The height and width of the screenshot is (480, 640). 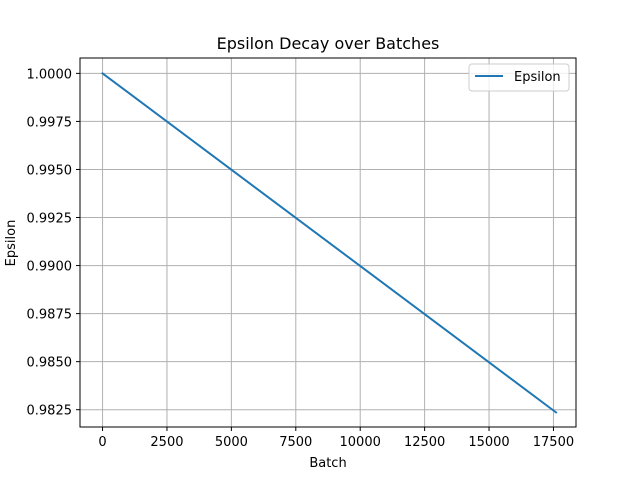 What do you see at coordinates (50, 74) in the screenshot?
I see `y-tick-label: 1.0000` at bounding box center [50, 74].